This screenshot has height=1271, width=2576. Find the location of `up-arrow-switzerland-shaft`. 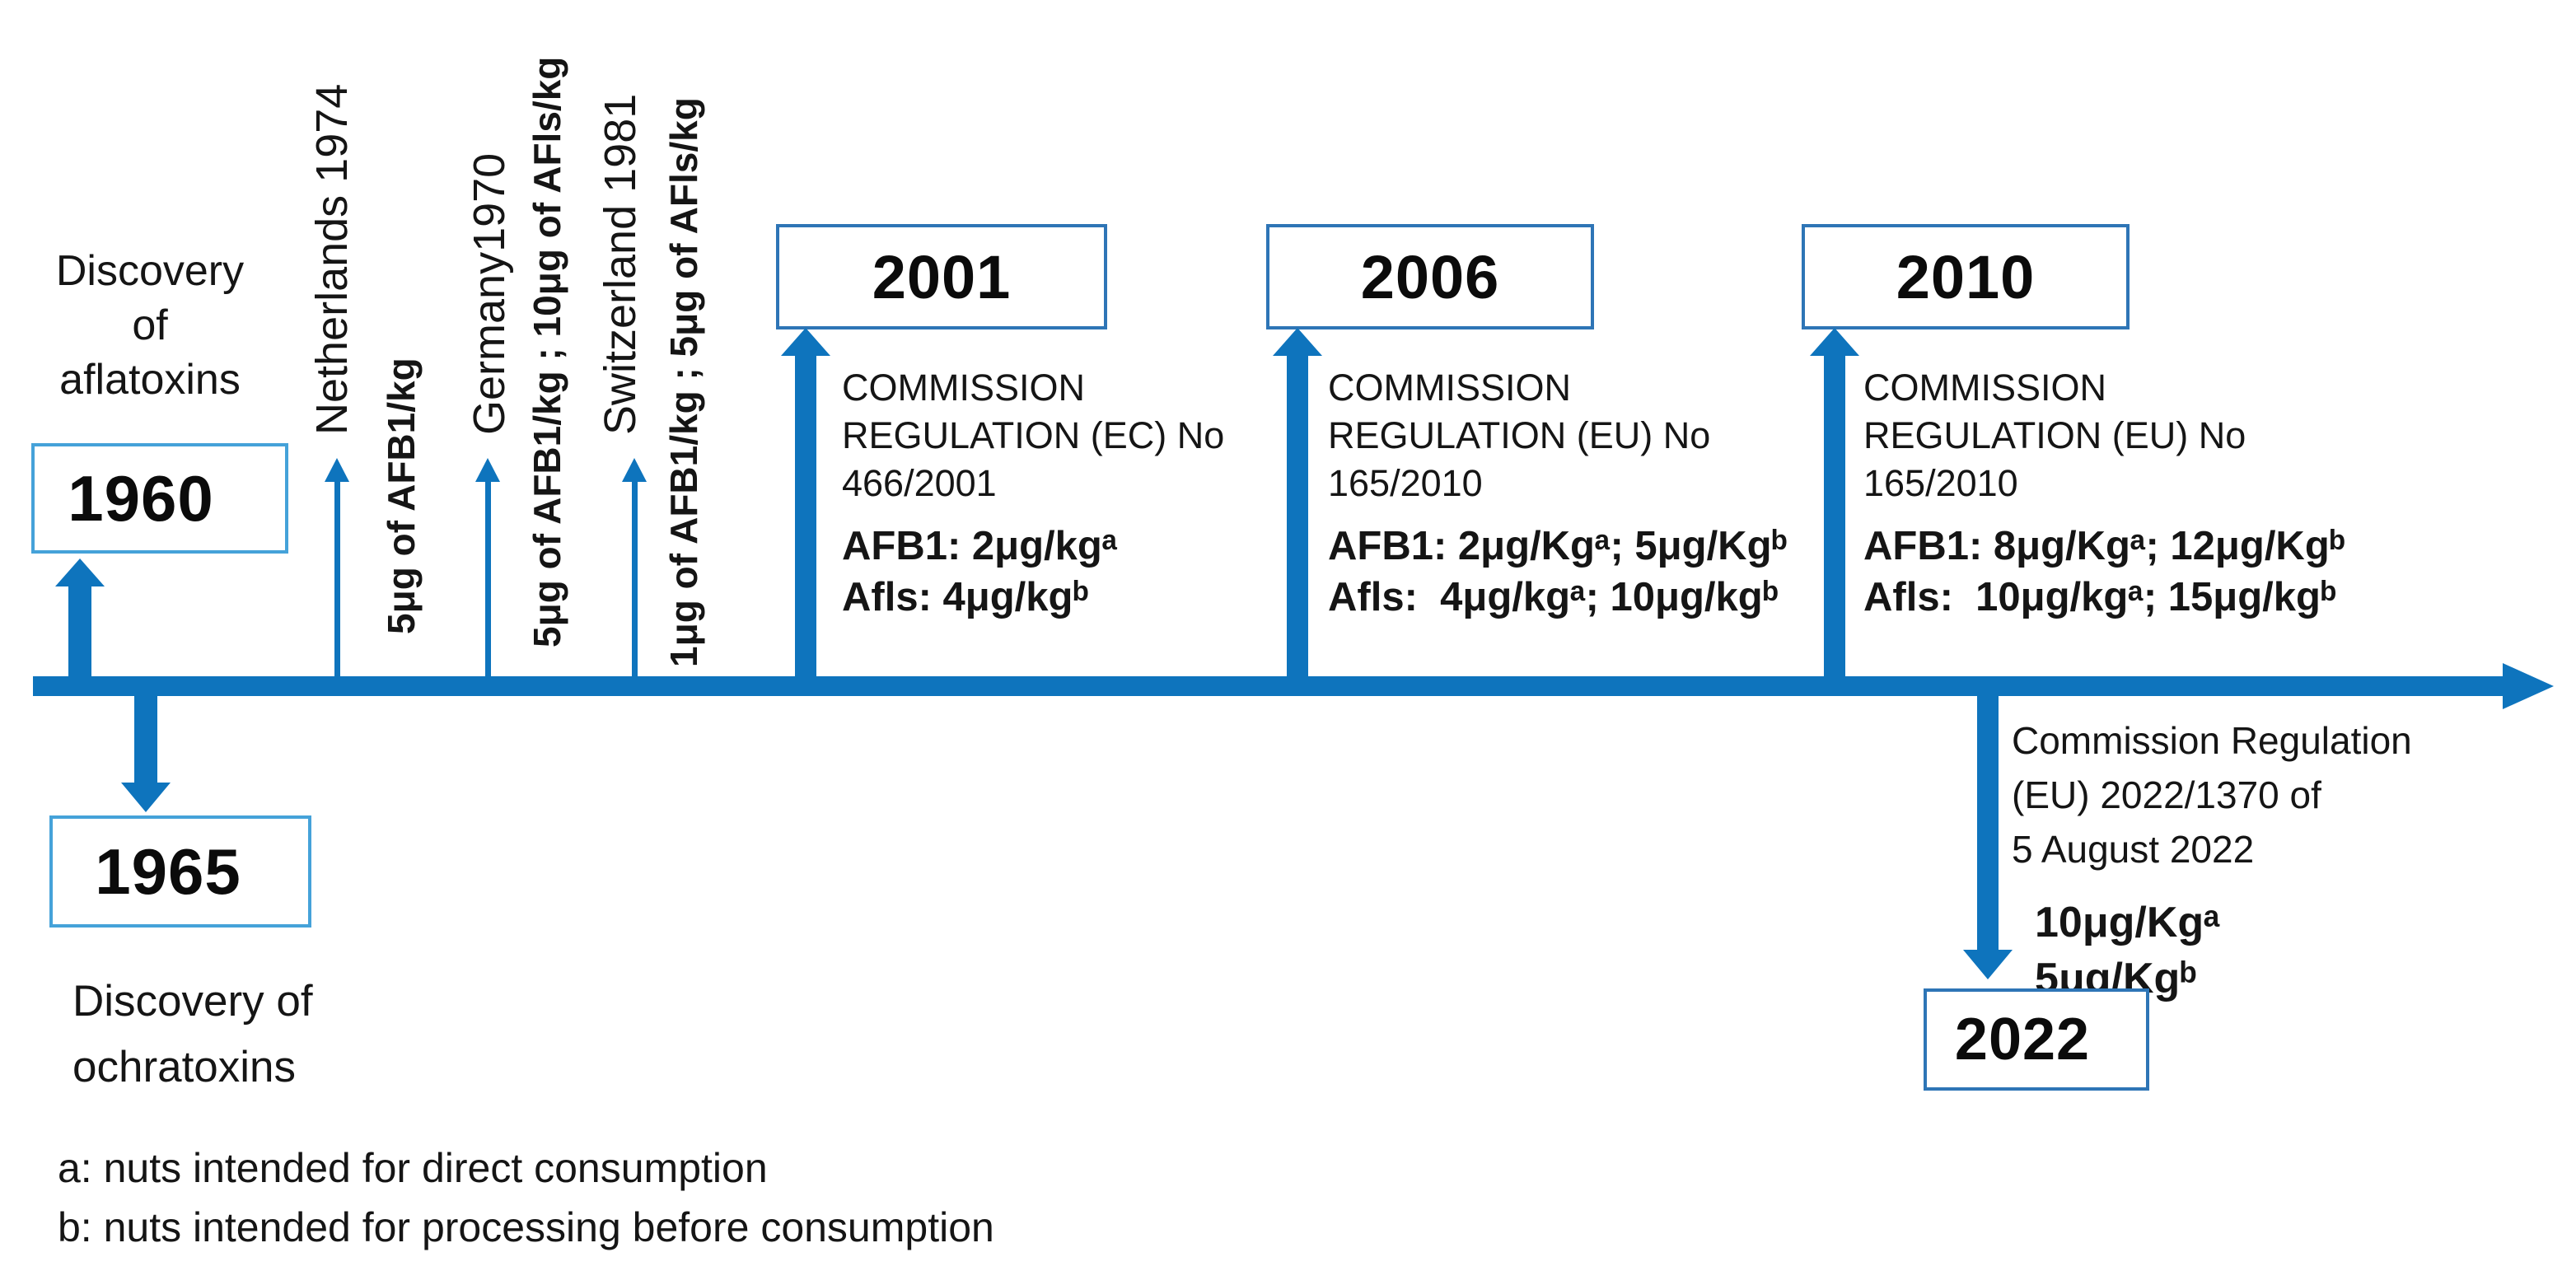

up-arrow-switzerland-shaft is located at coordinates (635, 579).